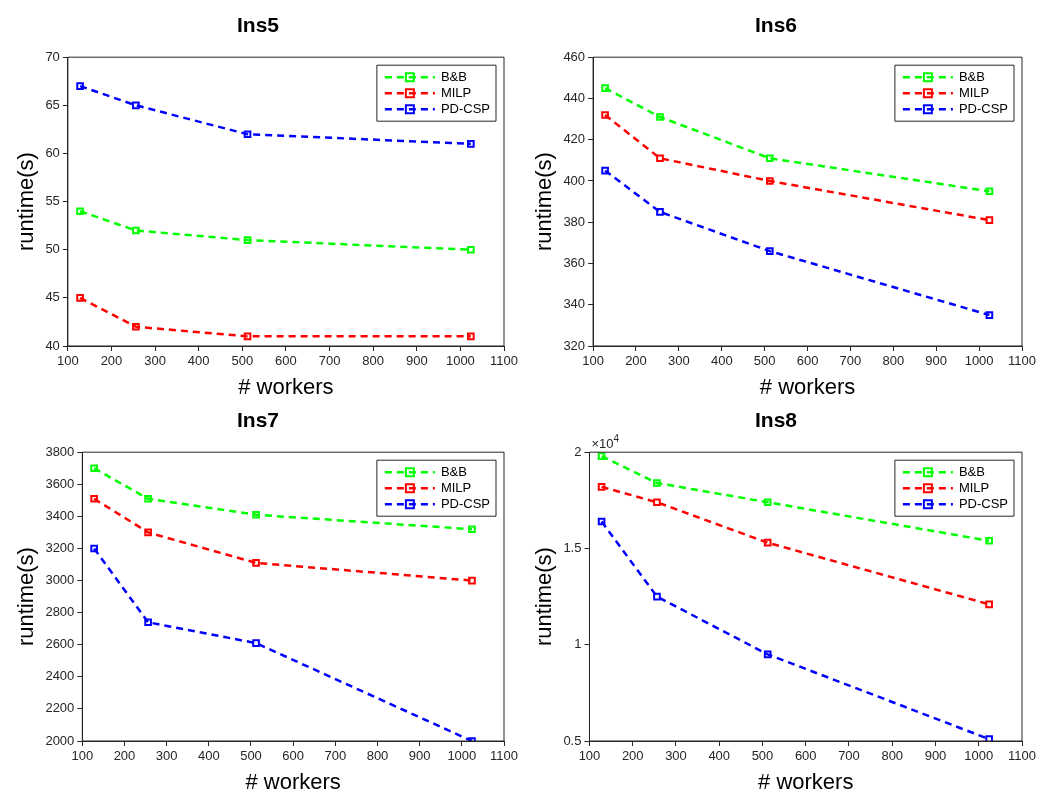 The image size is (1053, 806). I want to click on y-tick-label: 400, so click(574, 180).